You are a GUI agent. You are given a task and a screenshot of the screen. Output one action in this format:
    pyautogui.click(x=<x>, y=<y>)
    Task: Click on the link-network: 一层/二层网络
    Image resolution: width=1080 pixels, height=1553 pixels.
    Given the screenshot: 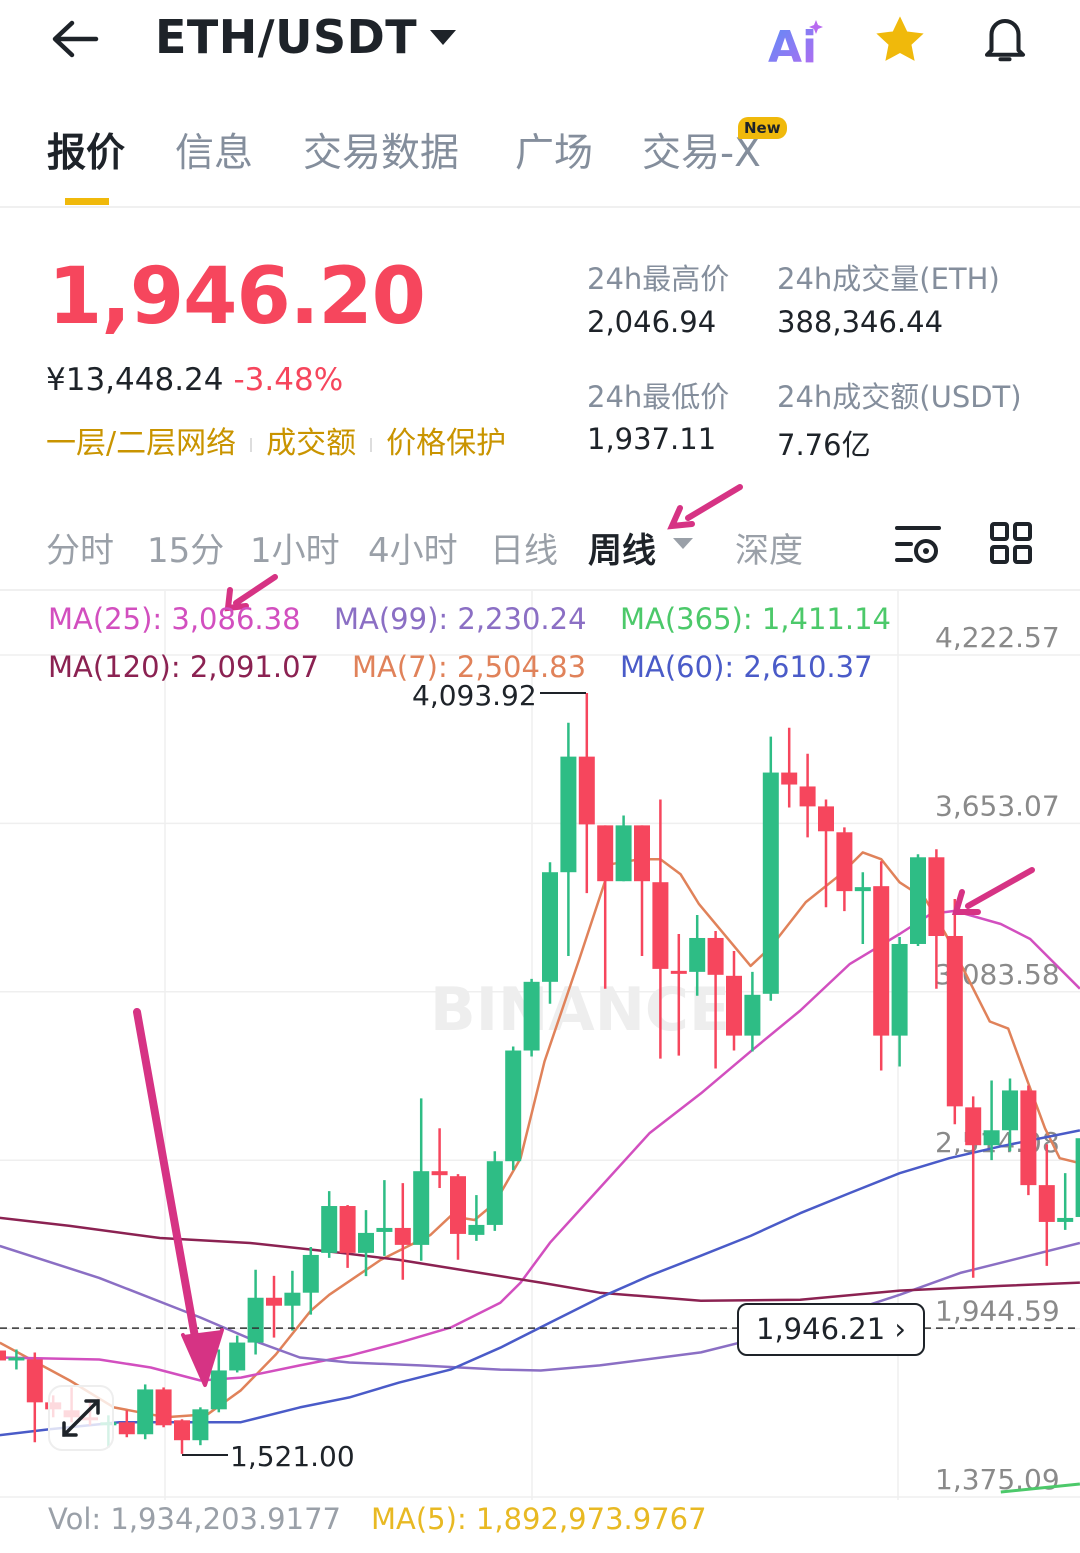 What is the action you would take?
    pyautogui.click(x=141, y=443)
    